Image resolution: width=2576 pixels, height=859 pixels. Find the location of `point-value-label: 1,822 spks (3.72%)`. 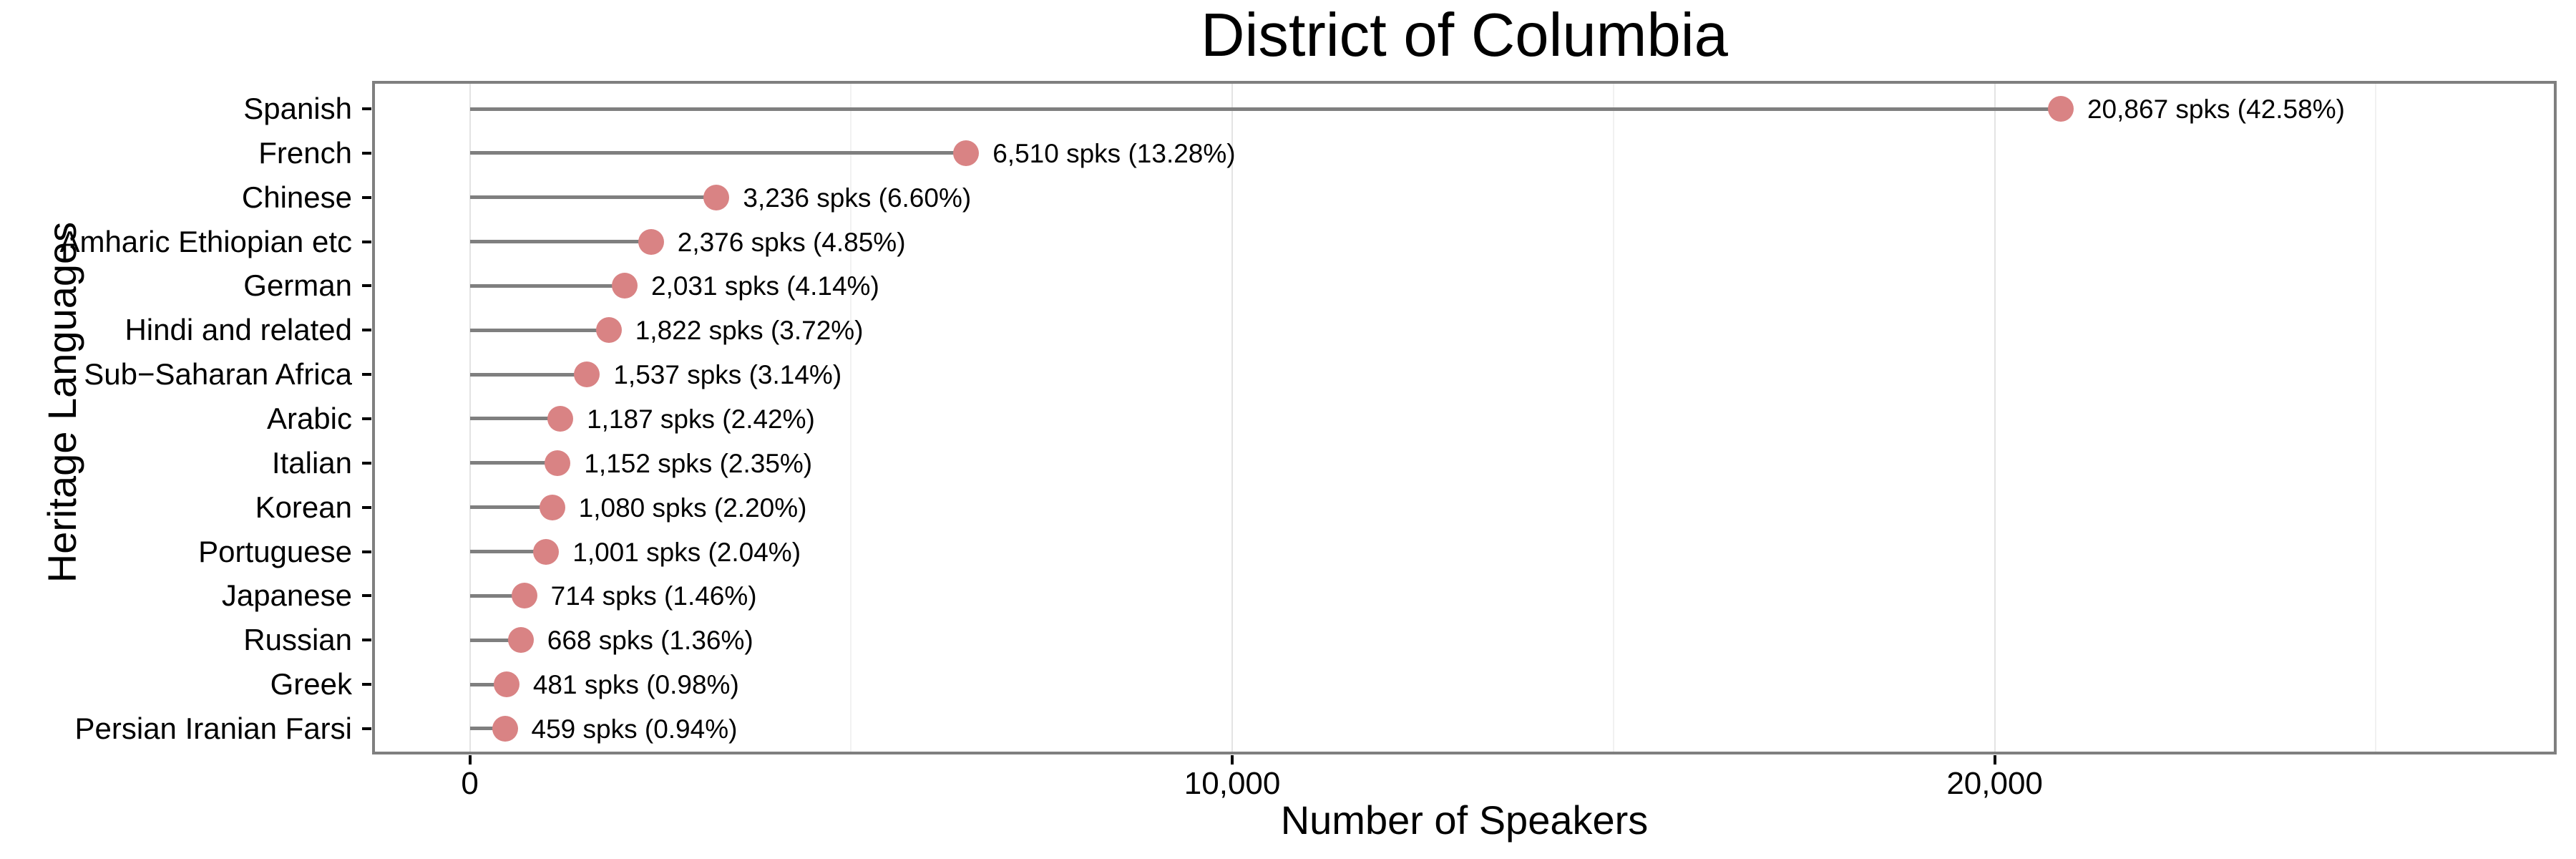

point-value-label: 1,822 spks (3.72%) is located at coordinates (749, 331).